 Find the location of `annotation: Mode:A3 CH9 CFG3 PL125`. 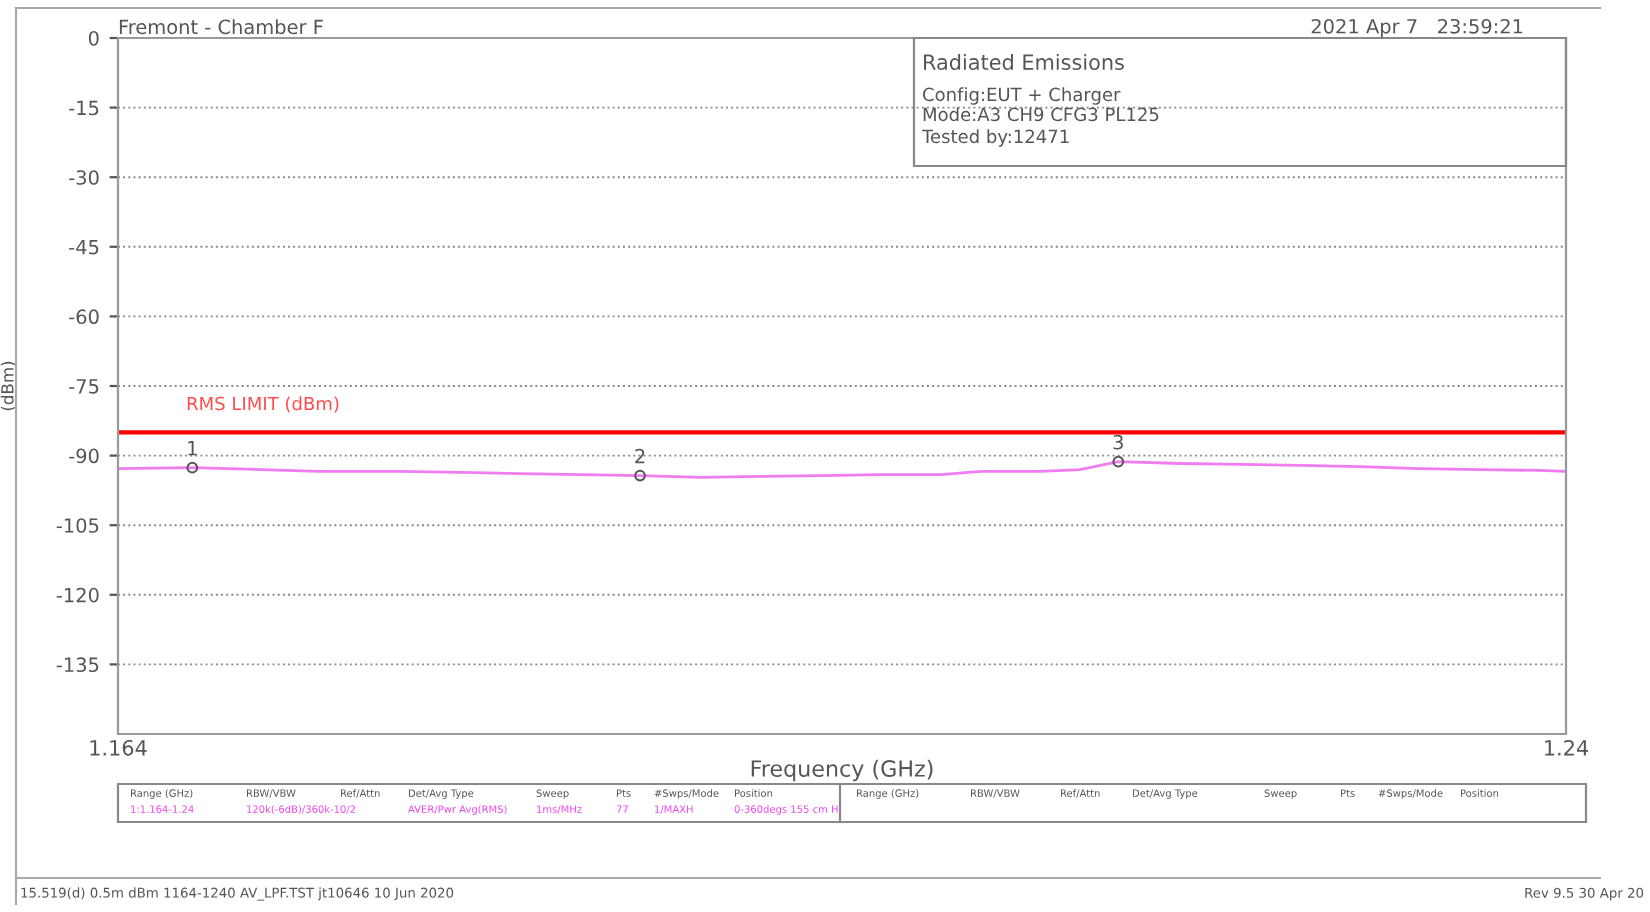

annotation: Mode:A3 CH9 CFG3 PL125 is located at coordinates (1041, 114).